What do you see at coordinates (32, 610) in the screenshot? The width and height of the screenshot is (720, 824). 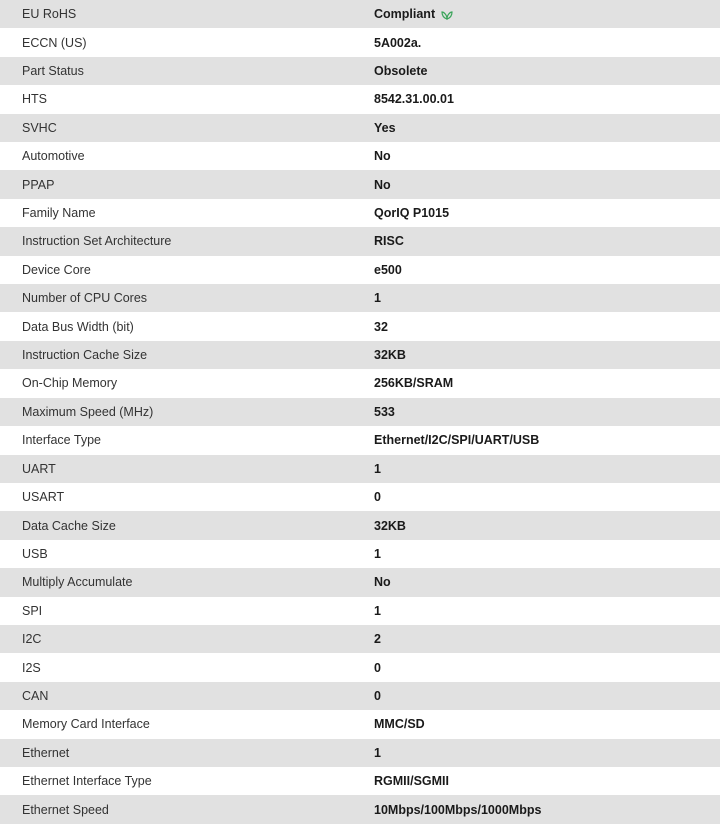 I see `row-label: SPI` at bounding box center [32, 610].